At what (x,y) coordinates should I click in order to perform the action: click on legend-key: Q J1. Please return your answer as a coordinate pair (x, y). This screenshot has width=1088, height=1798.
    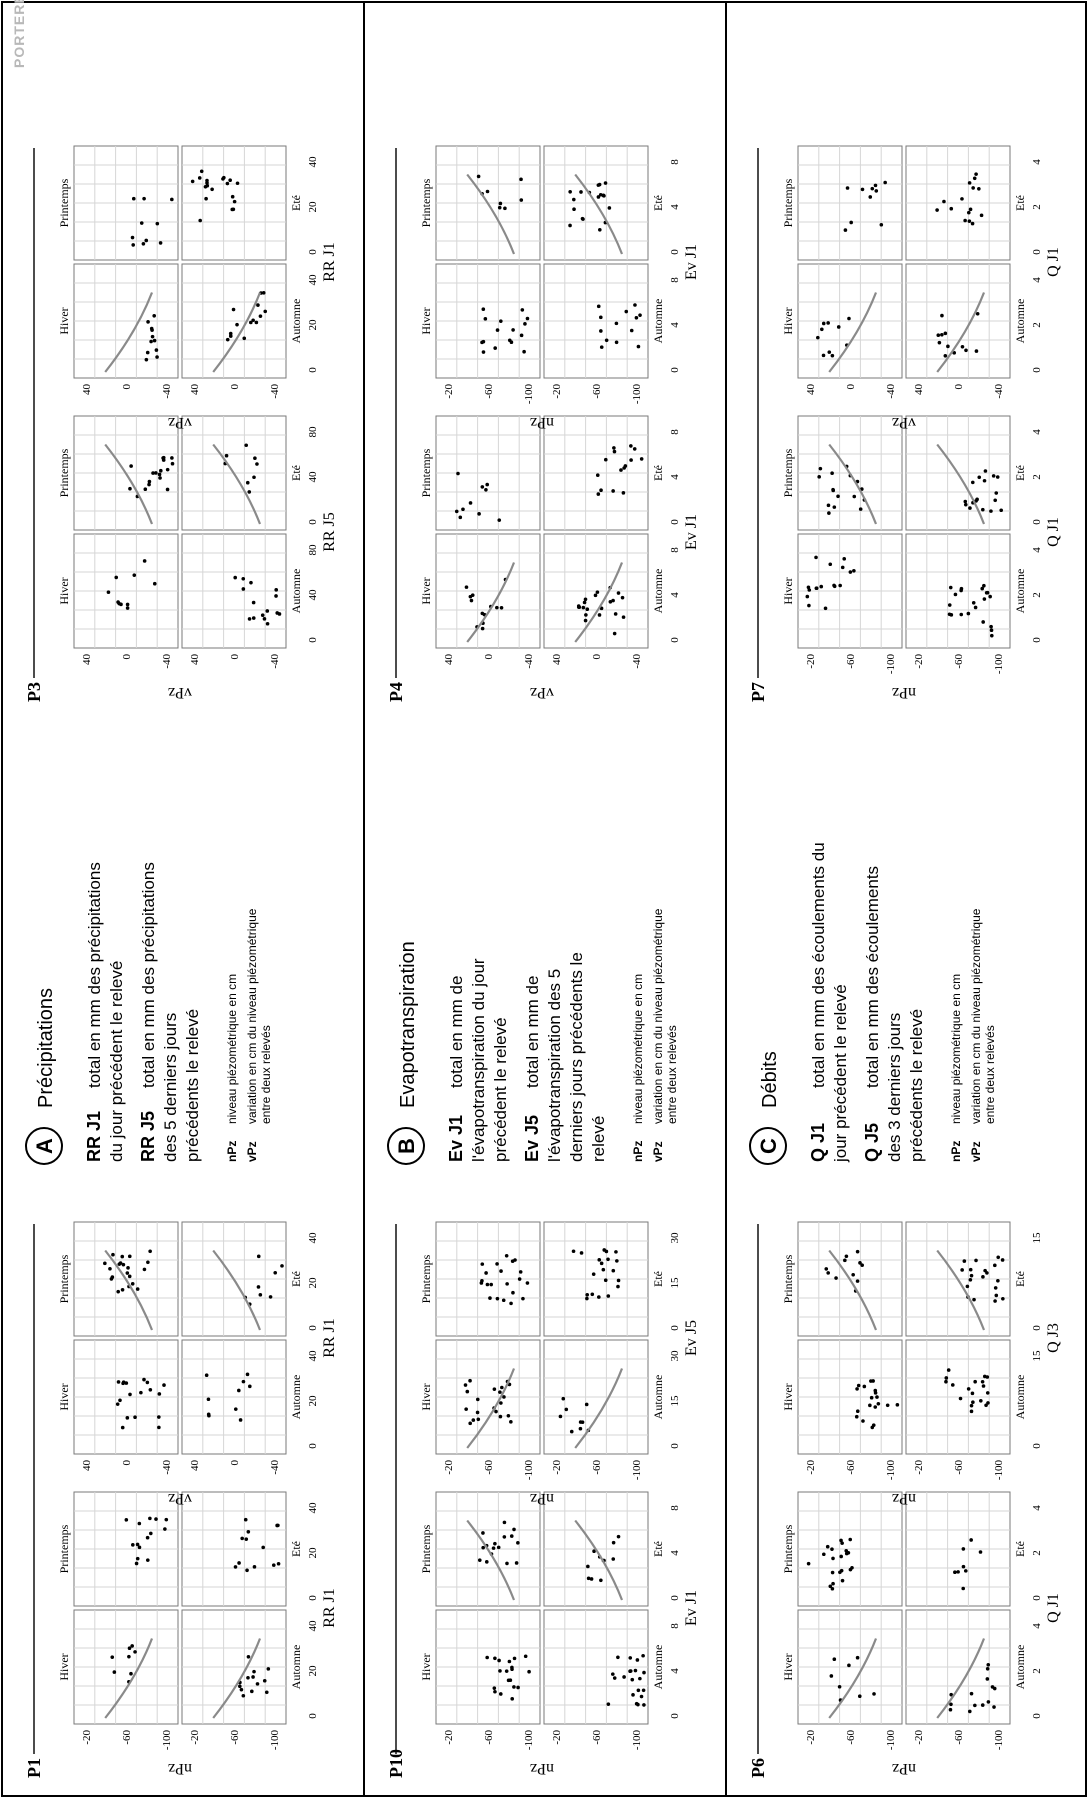
    Looking at the image, I should click on (818, 1142).